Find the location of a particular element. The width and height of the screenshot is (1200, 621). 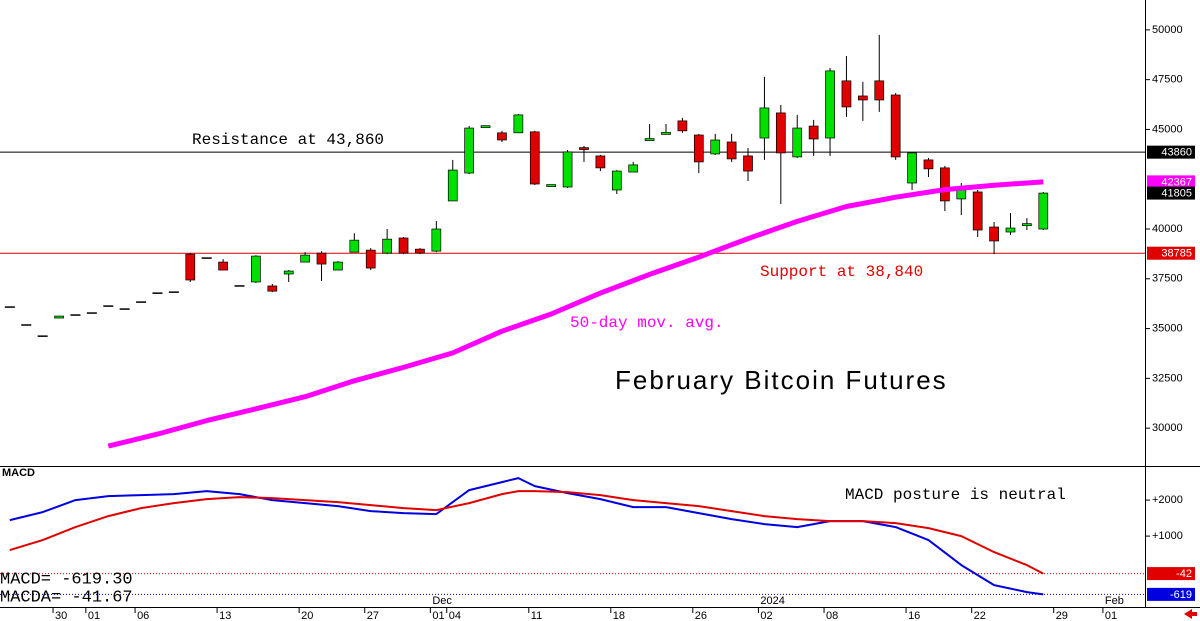

x-tick-label: 29 is located at coordinates (1062, 615).